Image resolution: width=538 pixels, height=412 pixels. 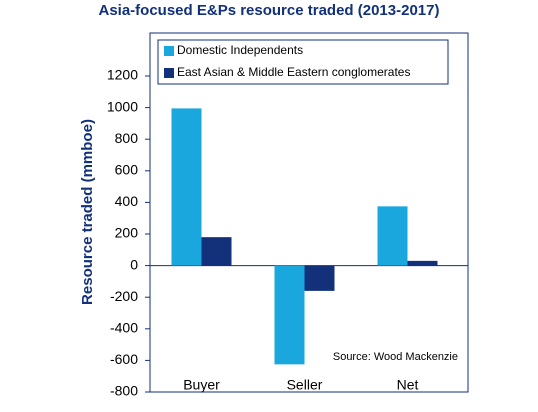 What do you see at coordinates (395, 357) in the screenshot?
I see `source-note: Source: Wood Mackenzie` at bounding box center [395, 357].